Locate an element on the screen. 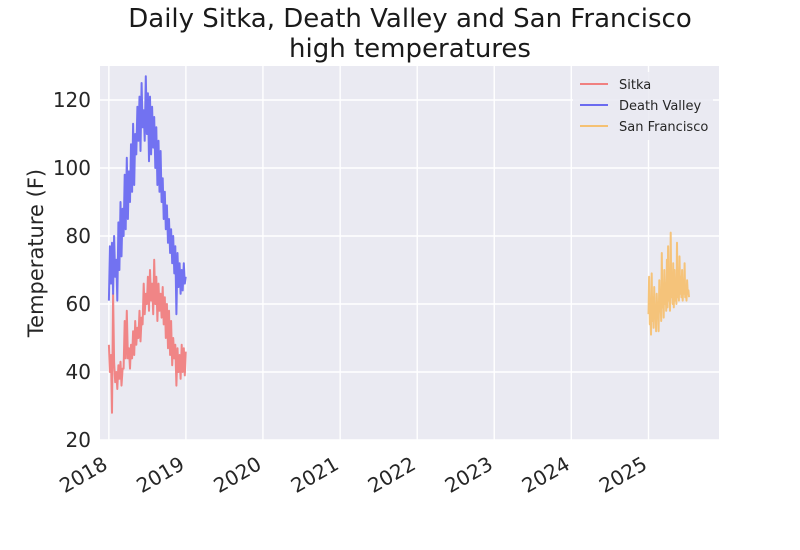  x-tick-label-2018: 2018 is located at coordinates (83, 475).